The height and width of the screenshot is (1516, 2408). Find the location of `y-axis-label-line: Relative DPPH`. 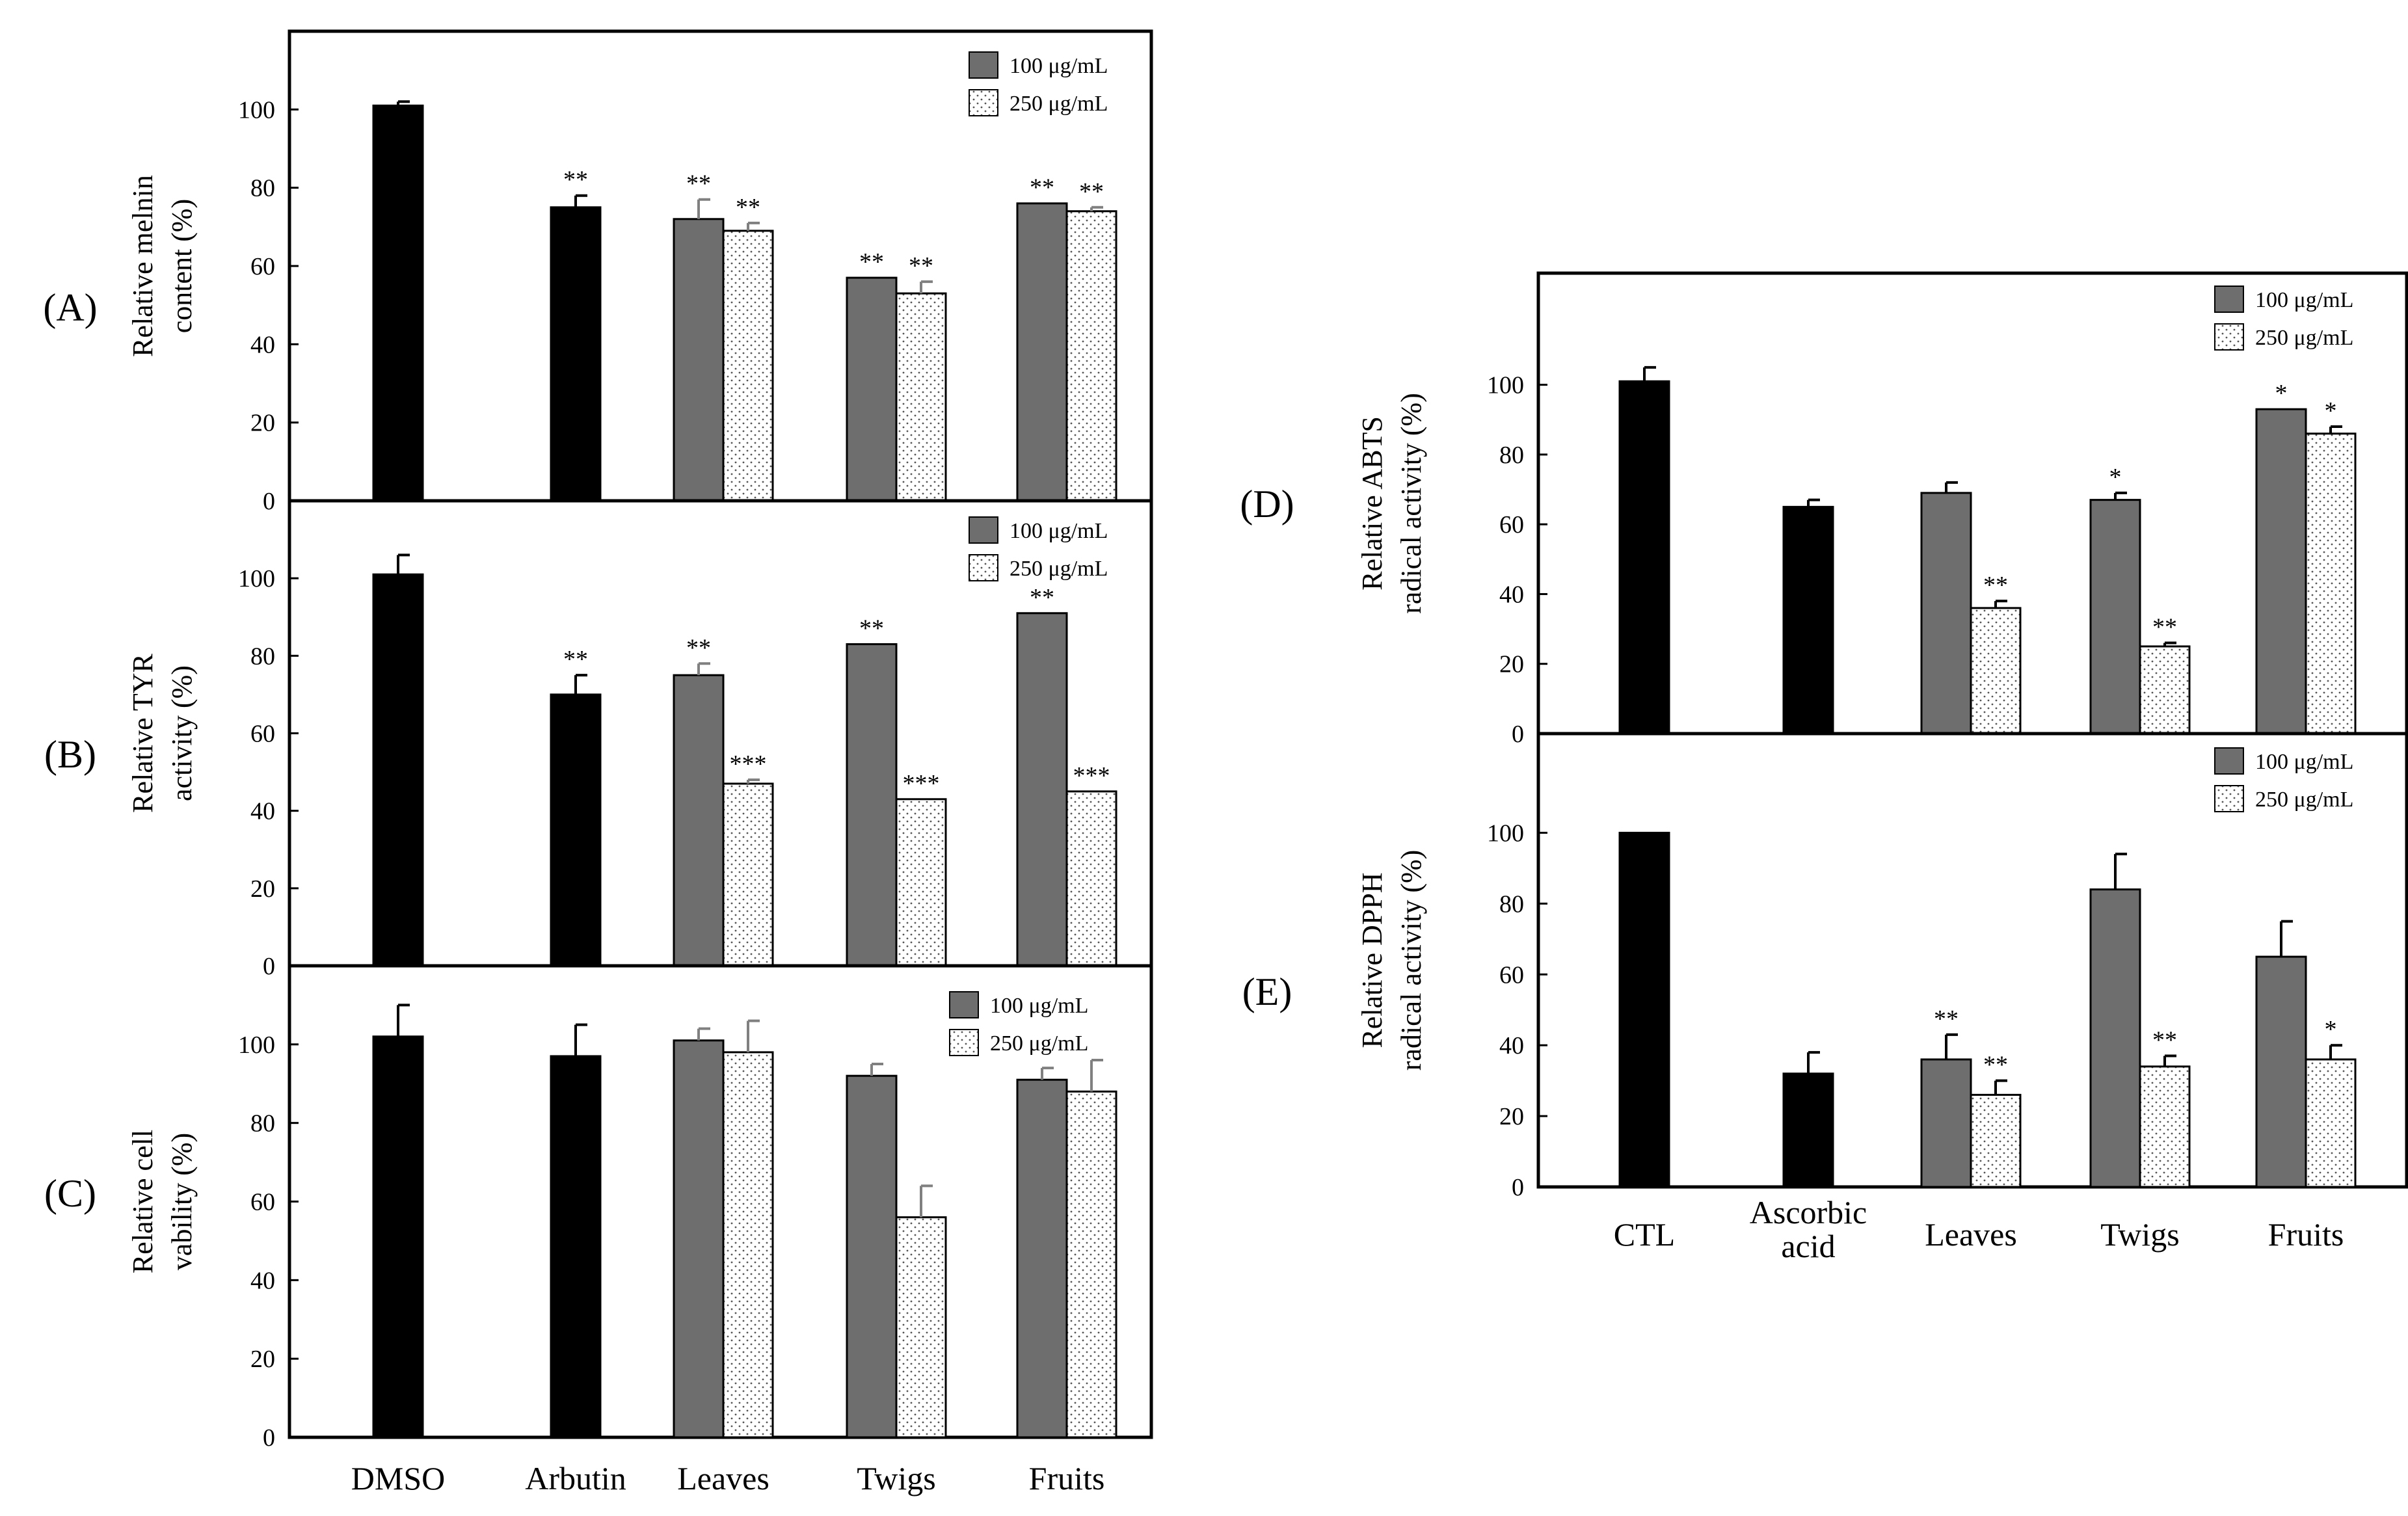

y-axis-label-line: Relative DPPH is located at coordinates (1372, 960).